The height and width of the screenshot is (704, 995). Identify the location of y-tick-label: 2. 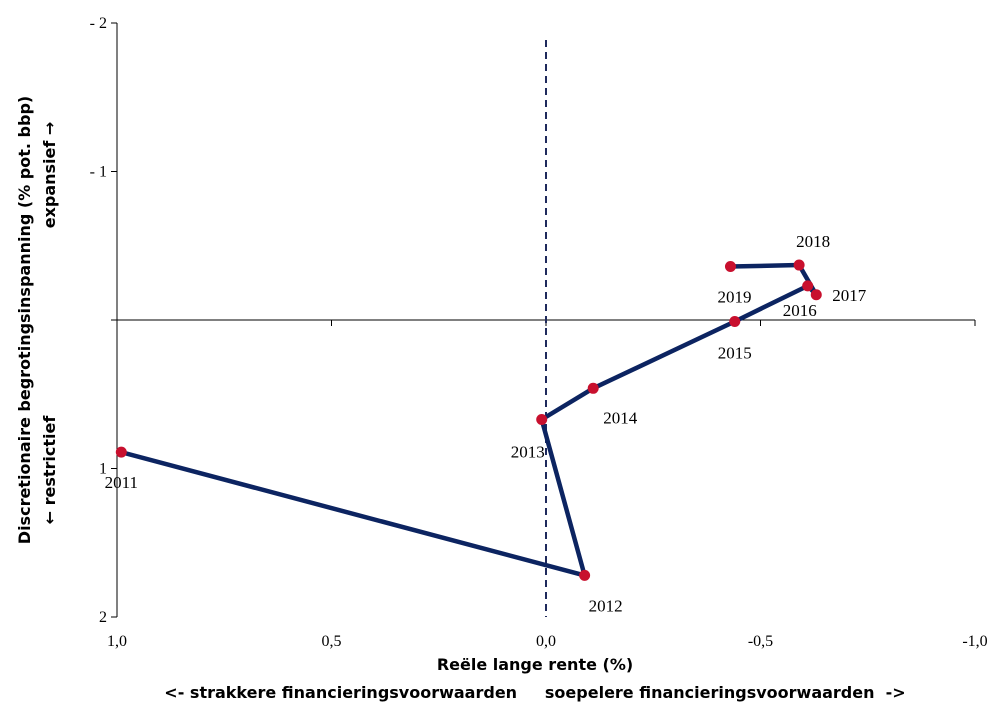
(103, 617).